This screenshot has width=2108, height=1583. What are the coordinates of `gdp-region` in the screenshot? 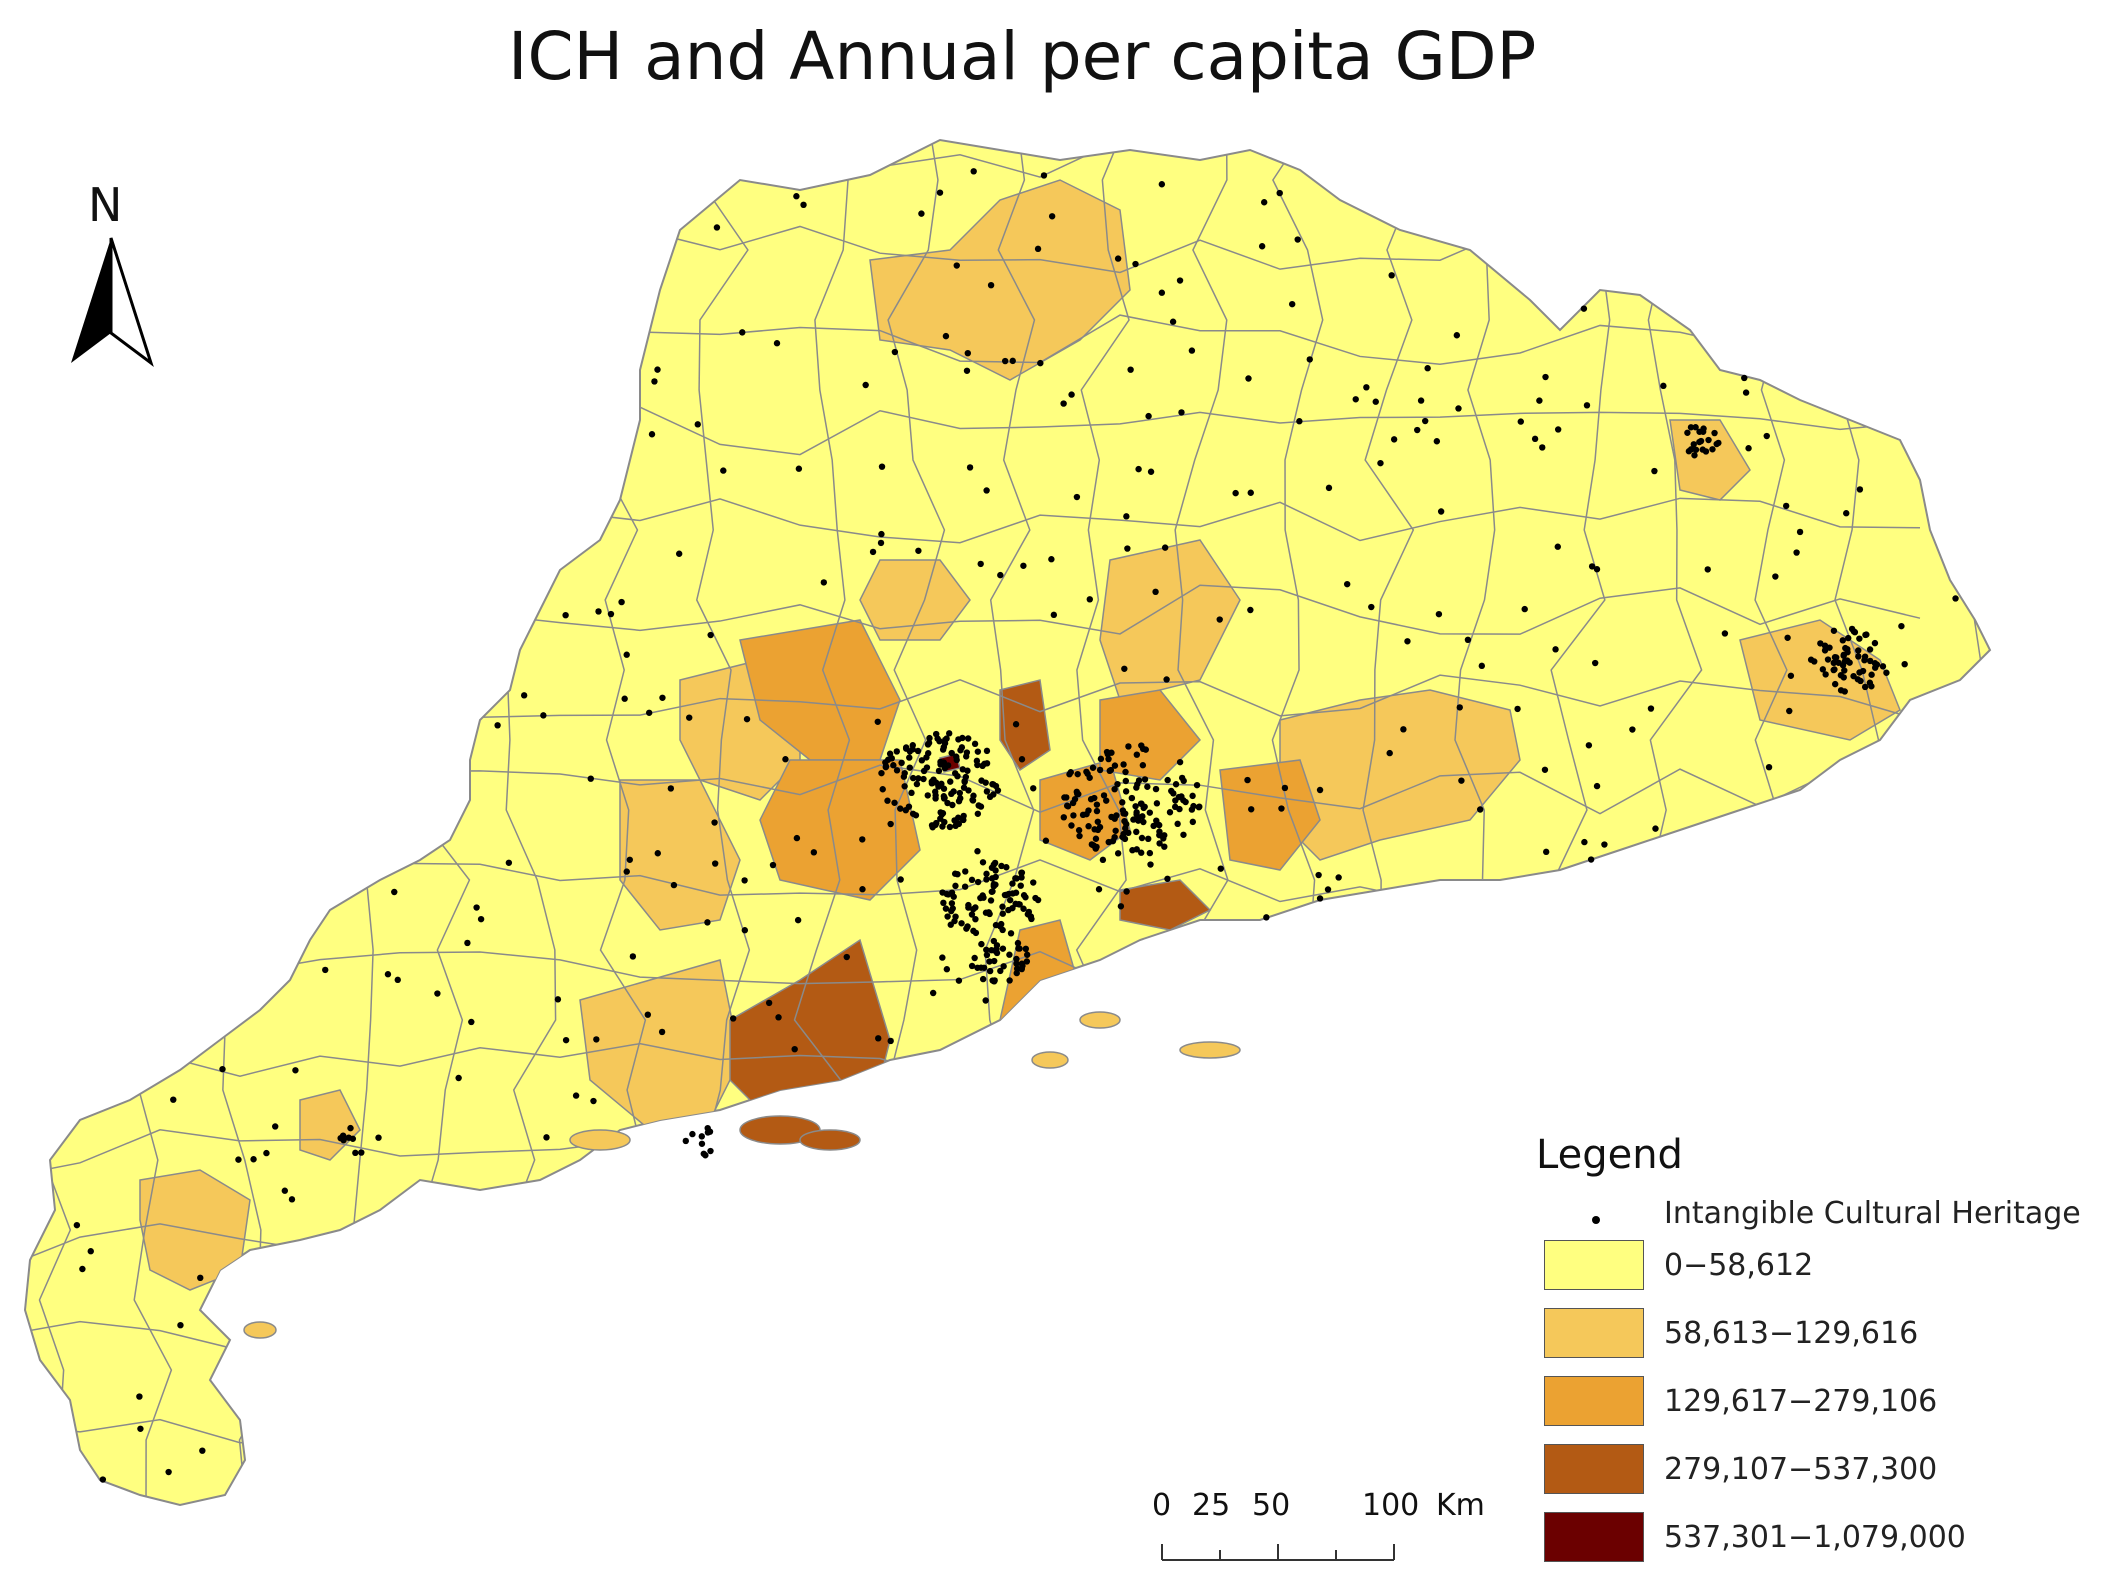 It's located at (1025, 725).